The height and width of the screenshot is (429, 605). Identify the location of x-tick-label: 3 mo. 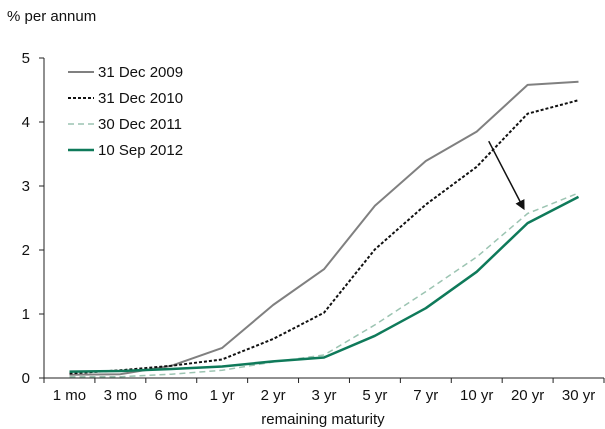
(120, 395).